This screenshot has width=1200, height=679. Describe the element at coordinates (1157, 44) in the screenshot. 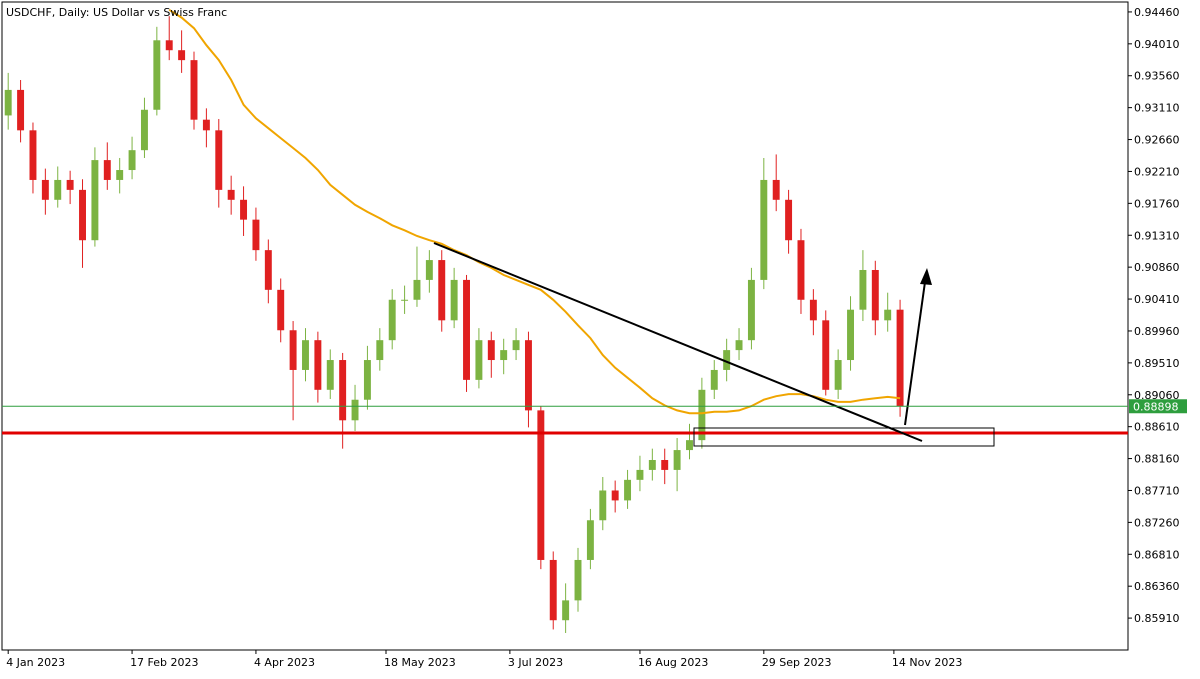

I see `y-tick-label: 0.94010` at that location.